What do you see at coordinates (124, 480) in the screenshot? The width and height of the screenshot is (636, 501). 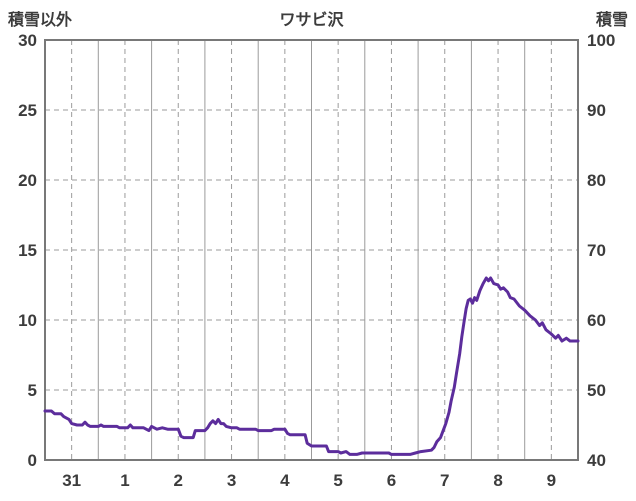 I see `x-tick-label: 1` at bounding box center [124, 480].